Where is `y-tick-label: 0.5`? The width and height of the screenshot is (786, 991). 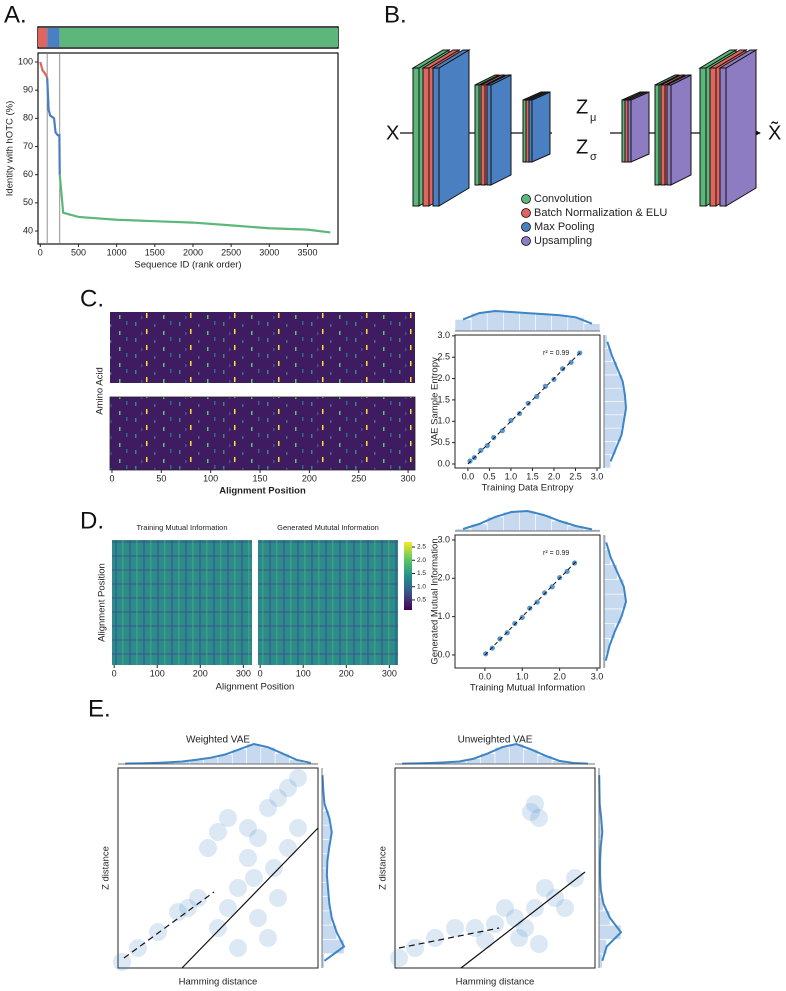 y-tick-label: 0.5 is located at coordinates (443, 442).